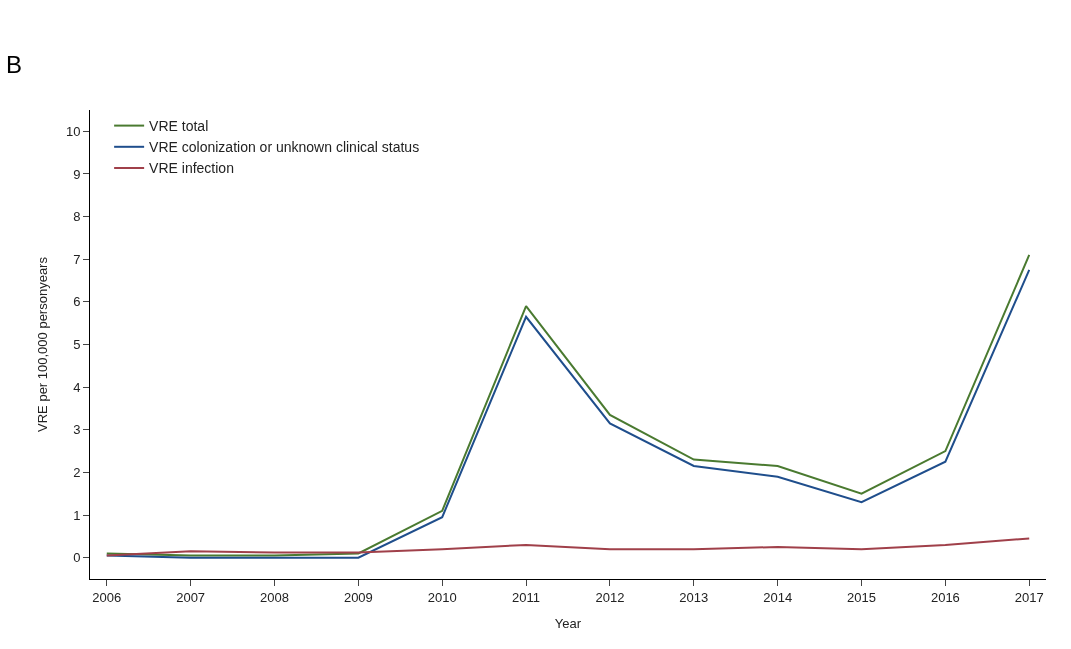  Describe the element at coordinates (107, 597) in the screenshot. I see `x-tick-label: 2006` at that location.